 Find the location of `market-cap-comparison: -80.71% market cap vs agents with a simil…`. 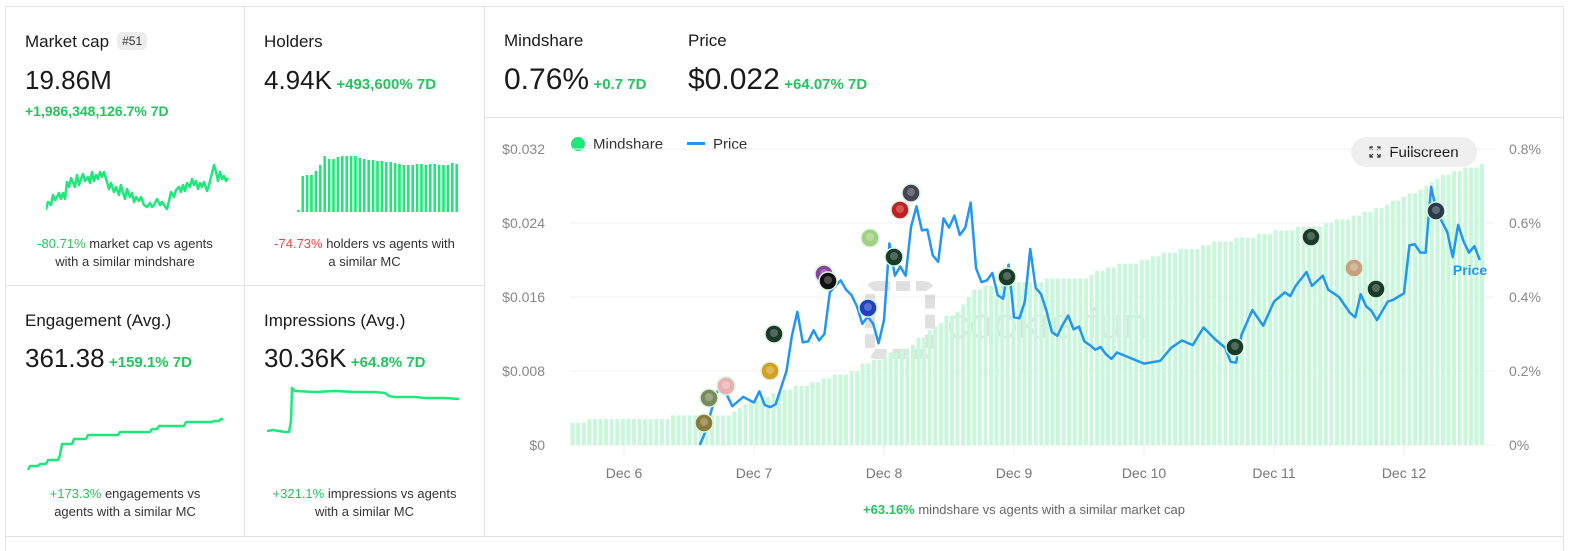

market-cap-comparison: -80.71% market cap vs agents with a simil… is located at coordinates (125, 253).